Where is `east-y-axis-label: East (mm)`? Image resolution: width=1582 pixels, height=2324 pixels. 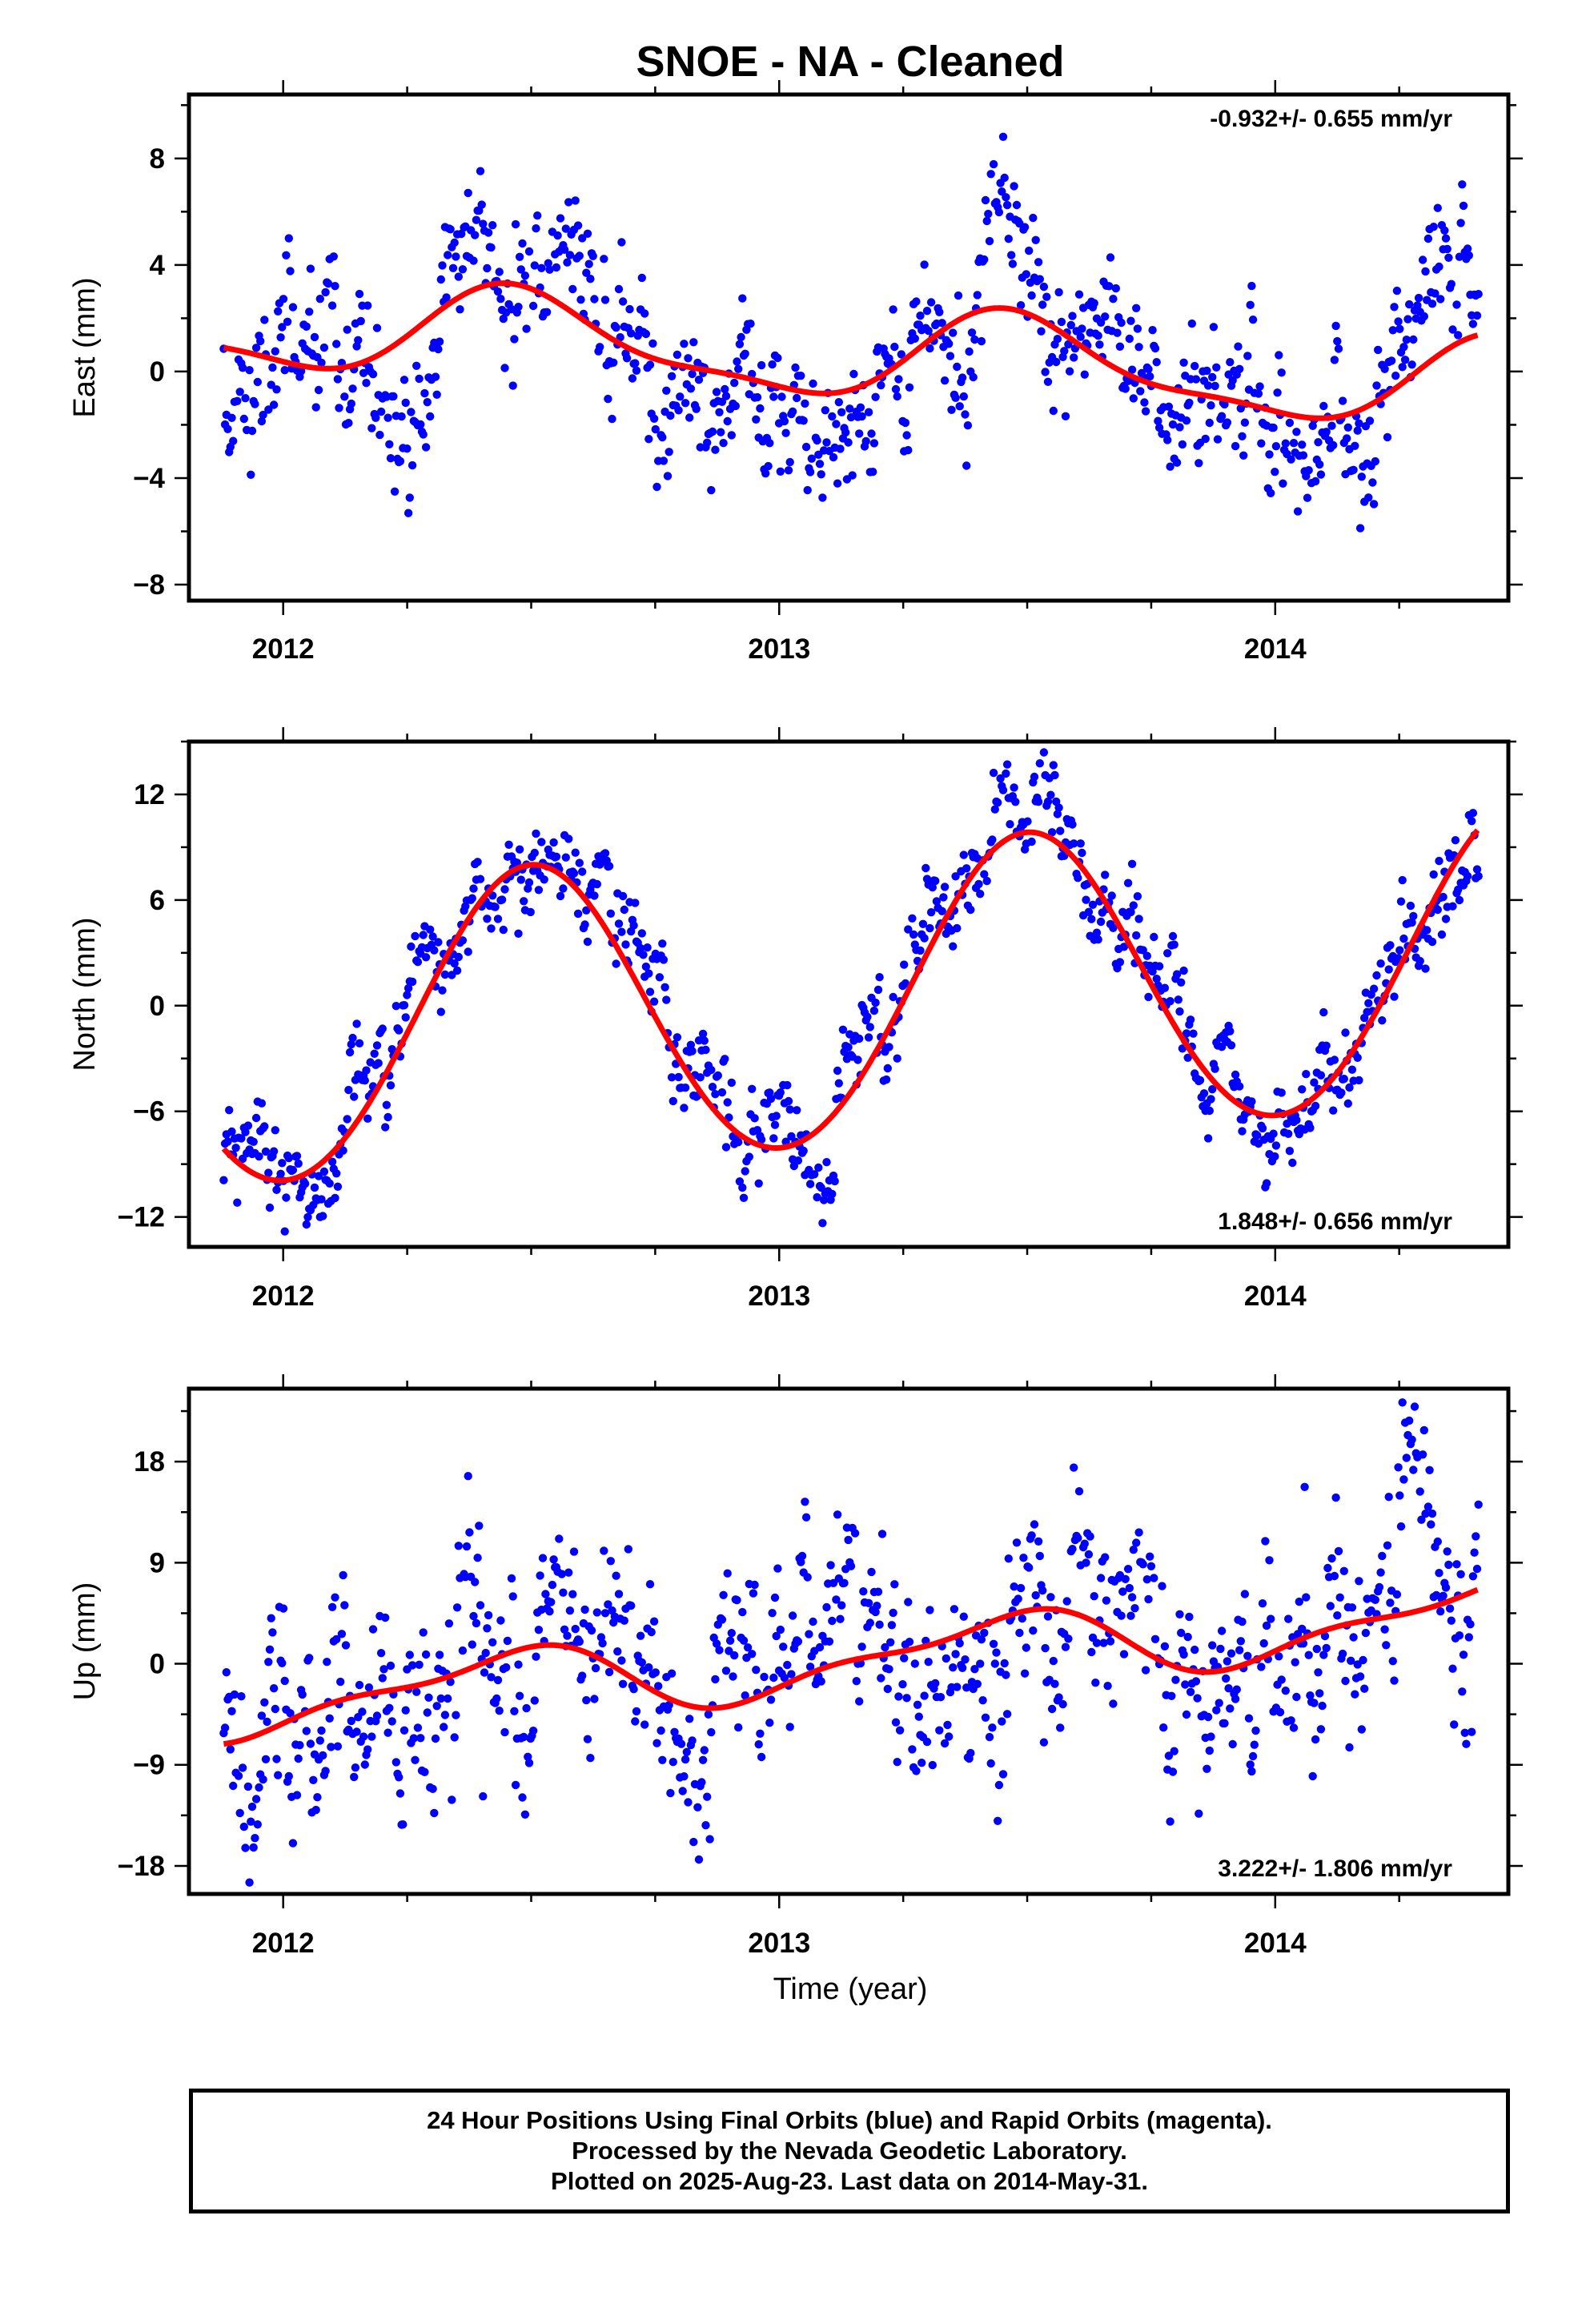
east-y-axis-label: East (mm) is located at coordinates (85, 347).